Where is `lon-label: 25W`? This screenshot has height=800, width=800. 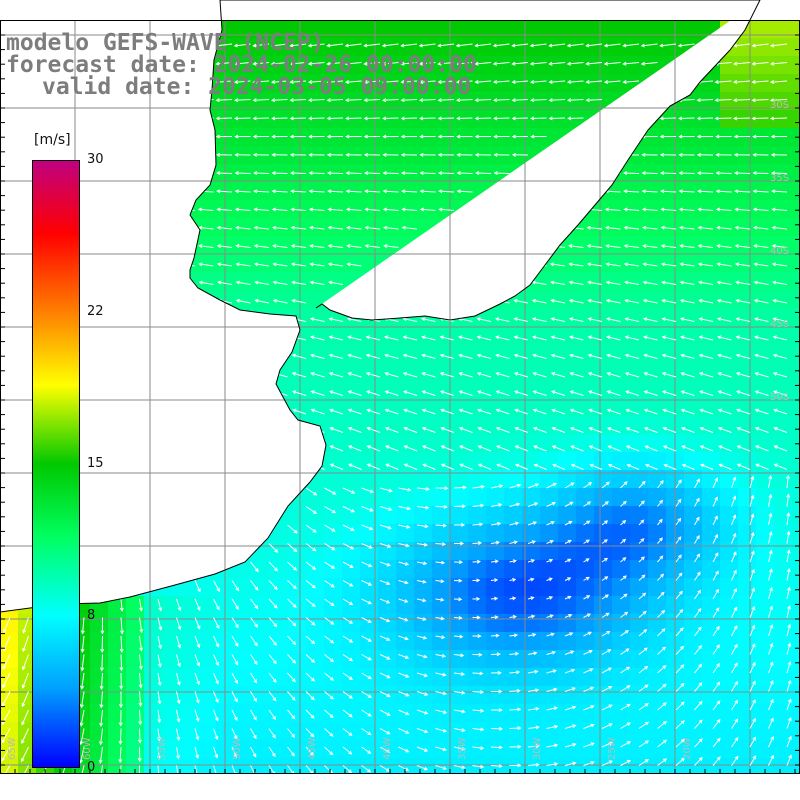 lon-label: 25W is located at coordinates (612, 748).